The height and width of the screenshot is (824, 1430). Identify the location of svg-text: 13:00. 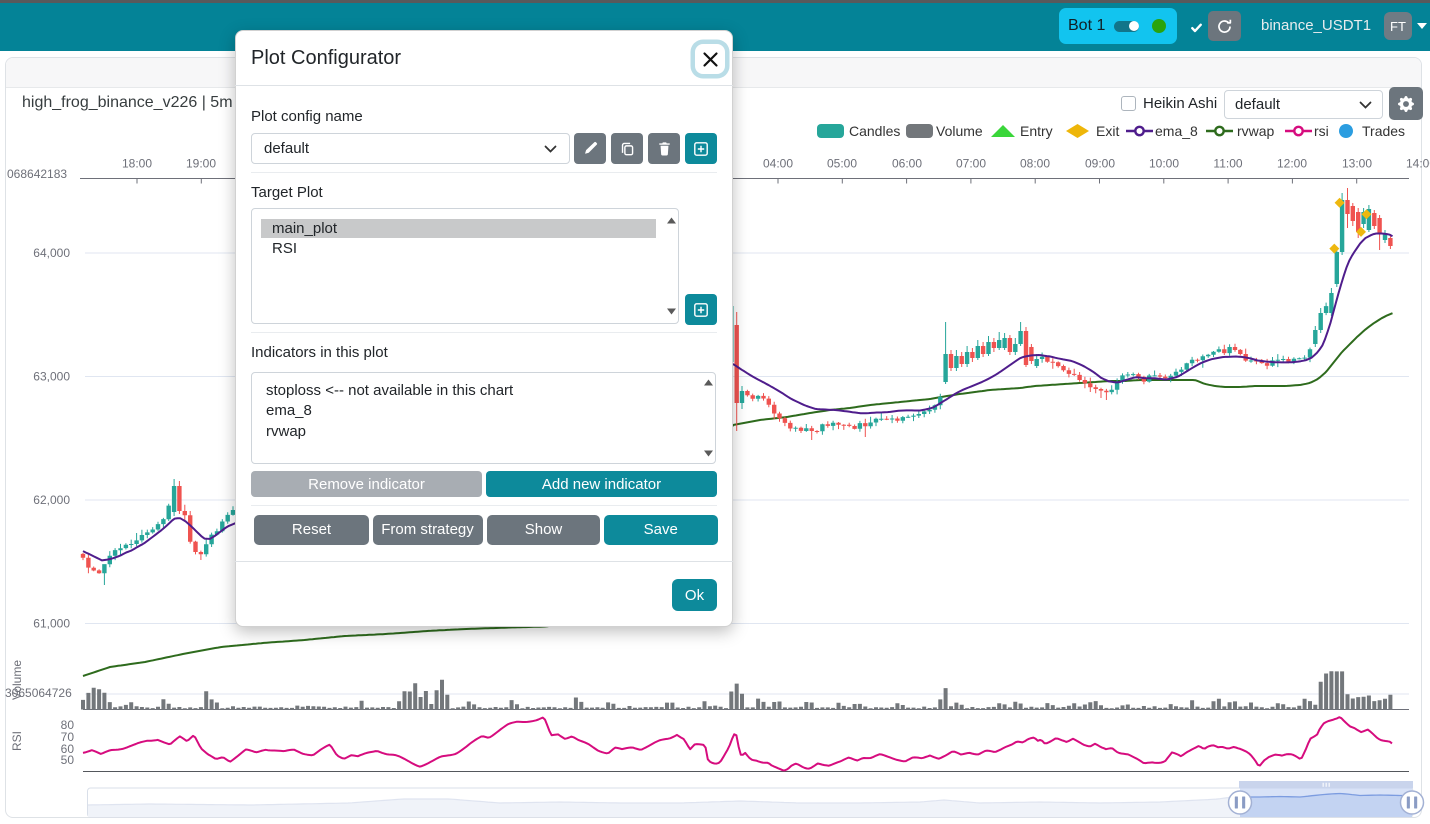
(1357, 164).